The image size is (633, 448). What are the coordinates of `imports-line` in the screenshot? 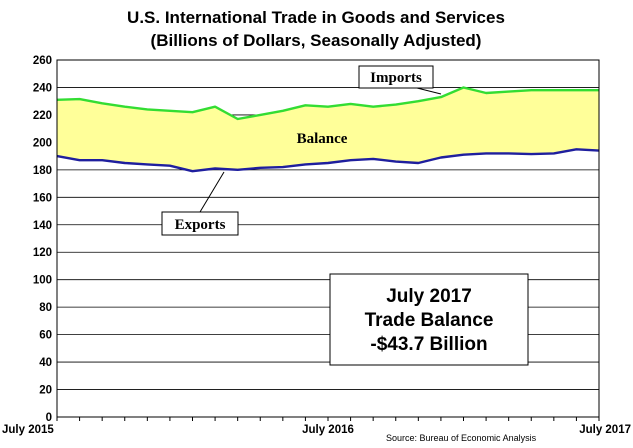 It's located at (327, 103).